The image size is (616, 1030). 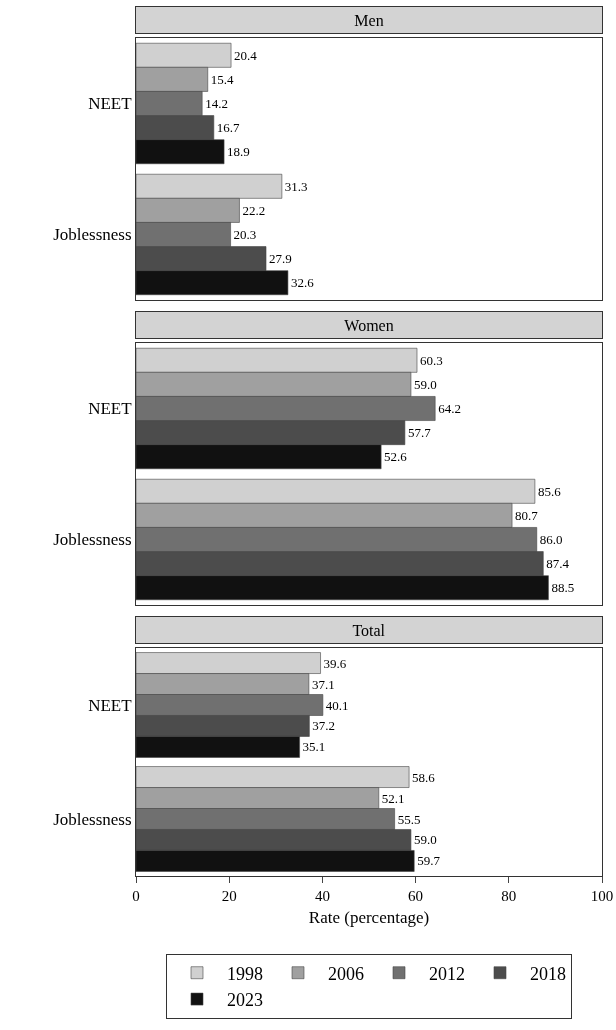 What do you see at coordinates (346, 973) in the screenshot?
I see `legend-label: 2006` at bounding box center [346, 973].